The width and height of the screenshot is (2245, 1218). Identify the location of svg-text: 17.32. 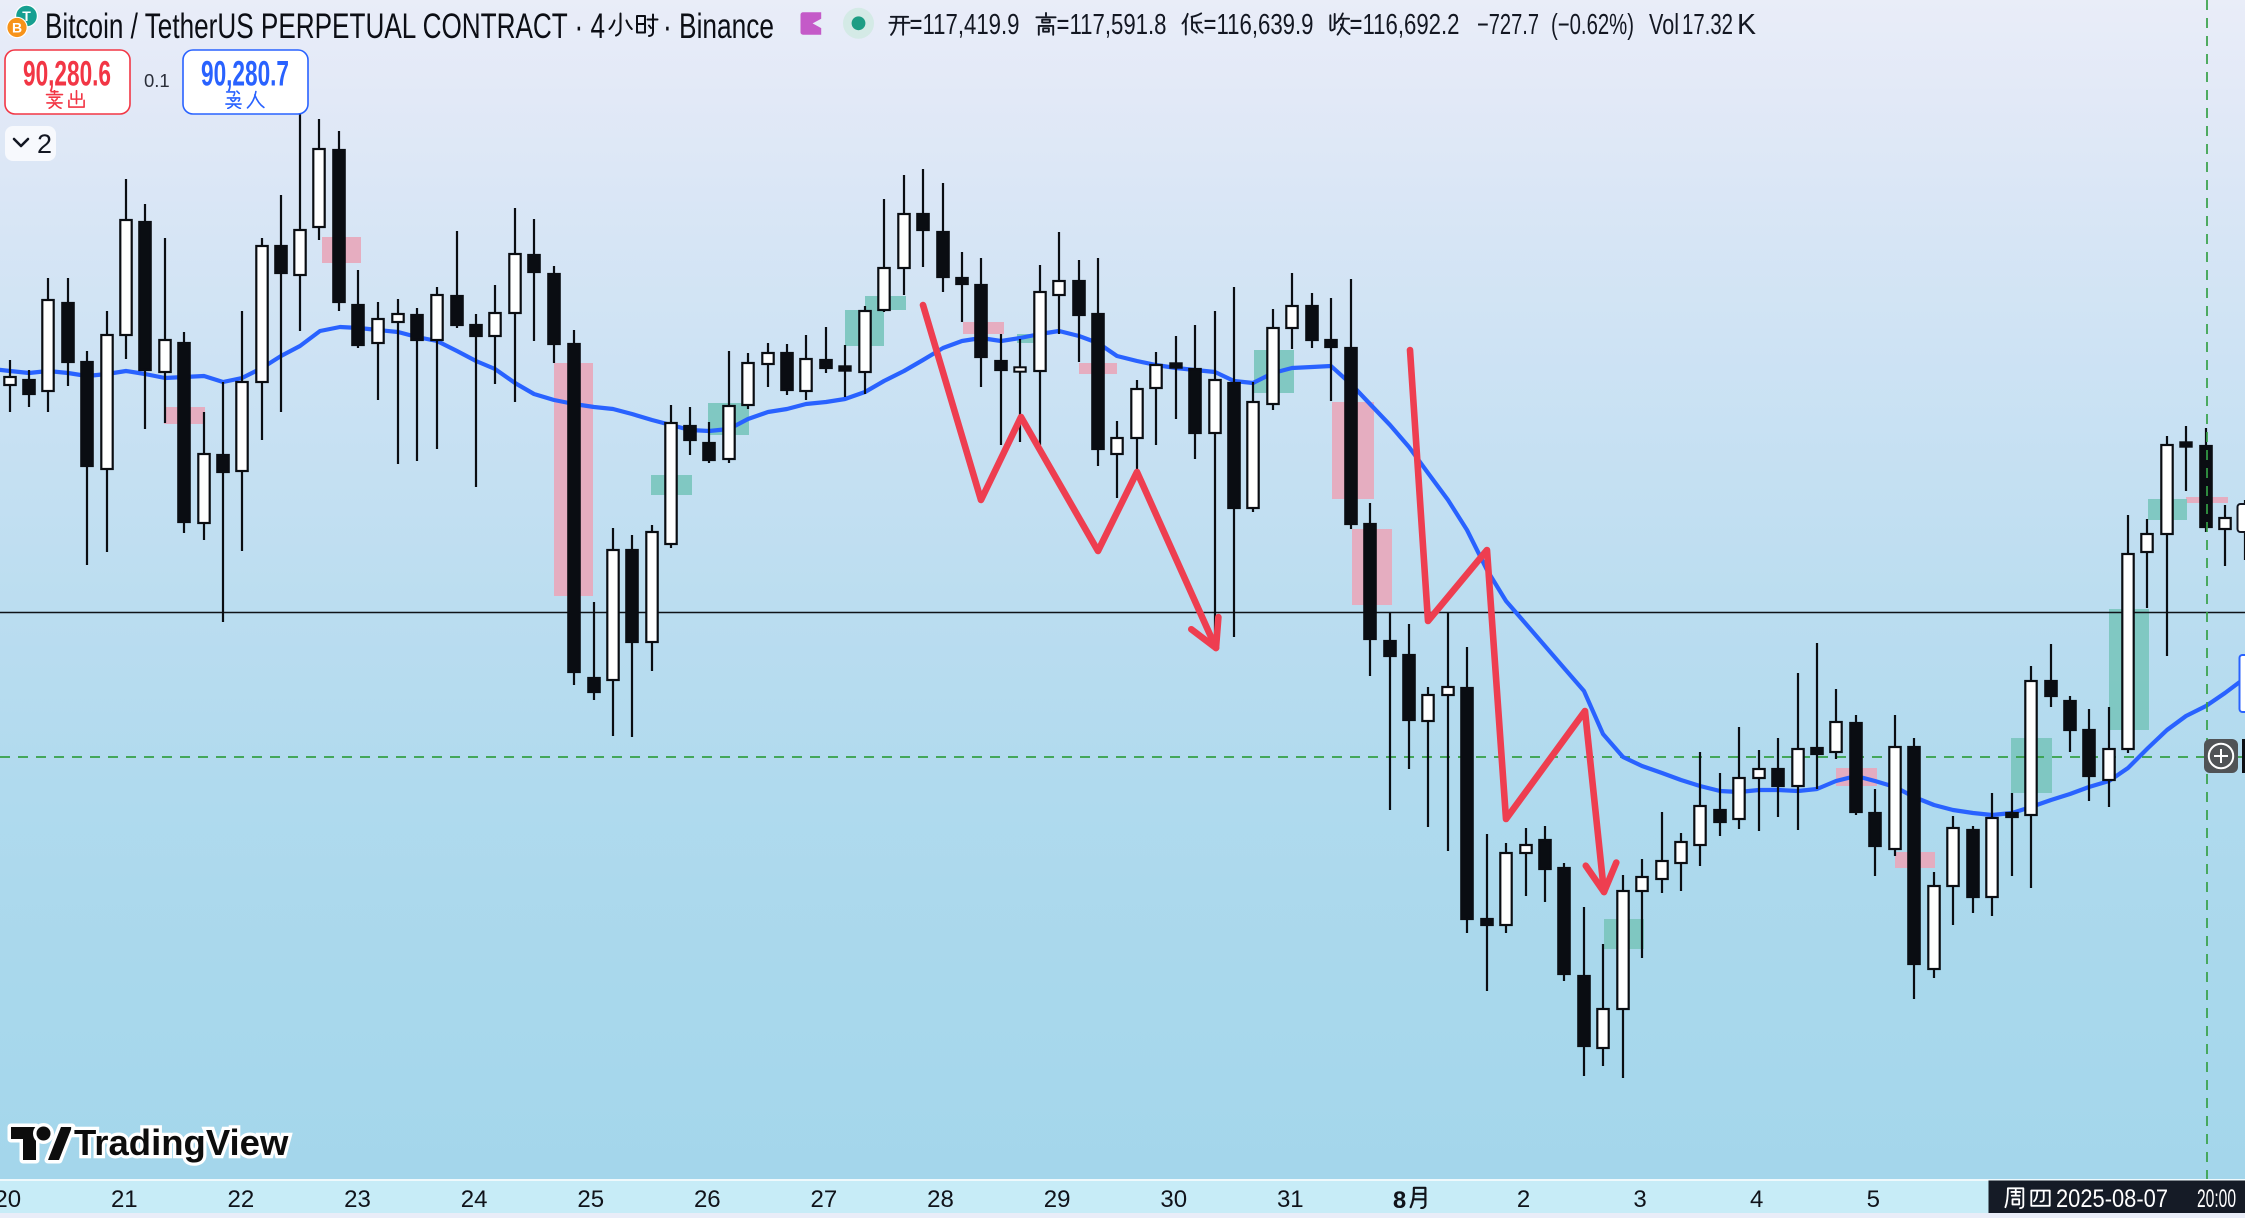
(1707, 25).